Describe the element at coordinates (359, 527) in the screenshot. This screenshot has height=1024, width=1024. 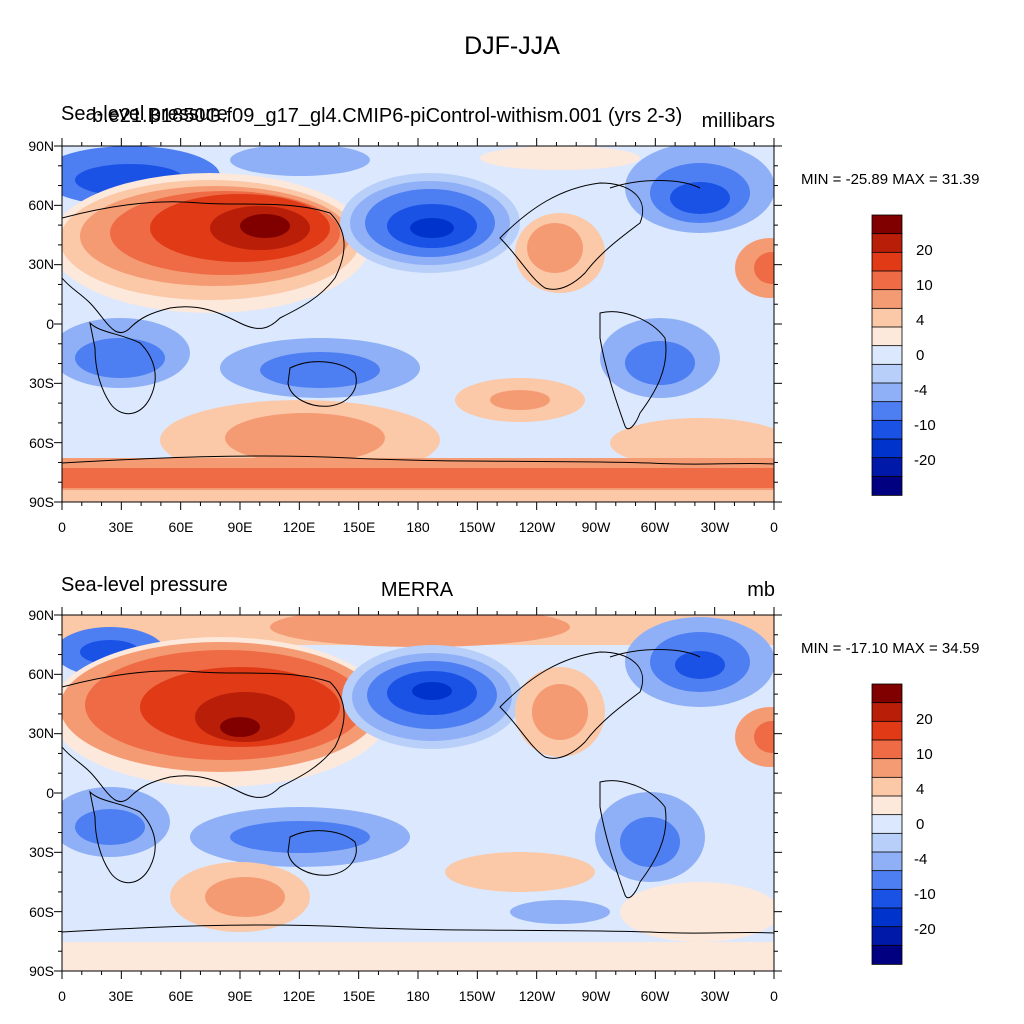
I see `panel1-lon-label: 150E` at that location.